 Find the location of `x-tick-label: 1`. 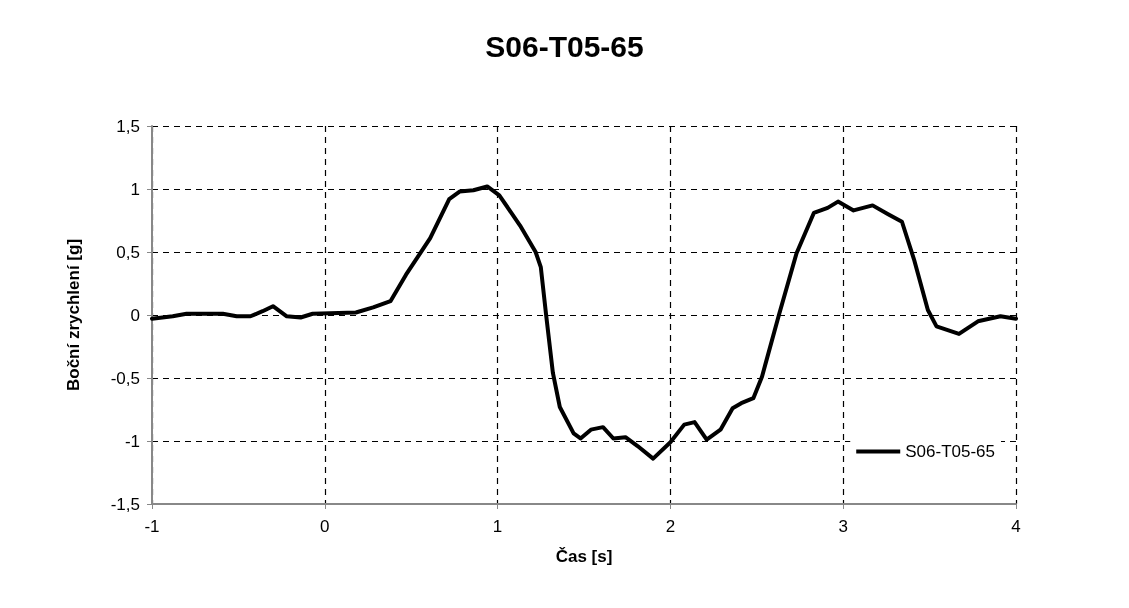

x-tick-label: 1 is located at coordinates (497, 526).